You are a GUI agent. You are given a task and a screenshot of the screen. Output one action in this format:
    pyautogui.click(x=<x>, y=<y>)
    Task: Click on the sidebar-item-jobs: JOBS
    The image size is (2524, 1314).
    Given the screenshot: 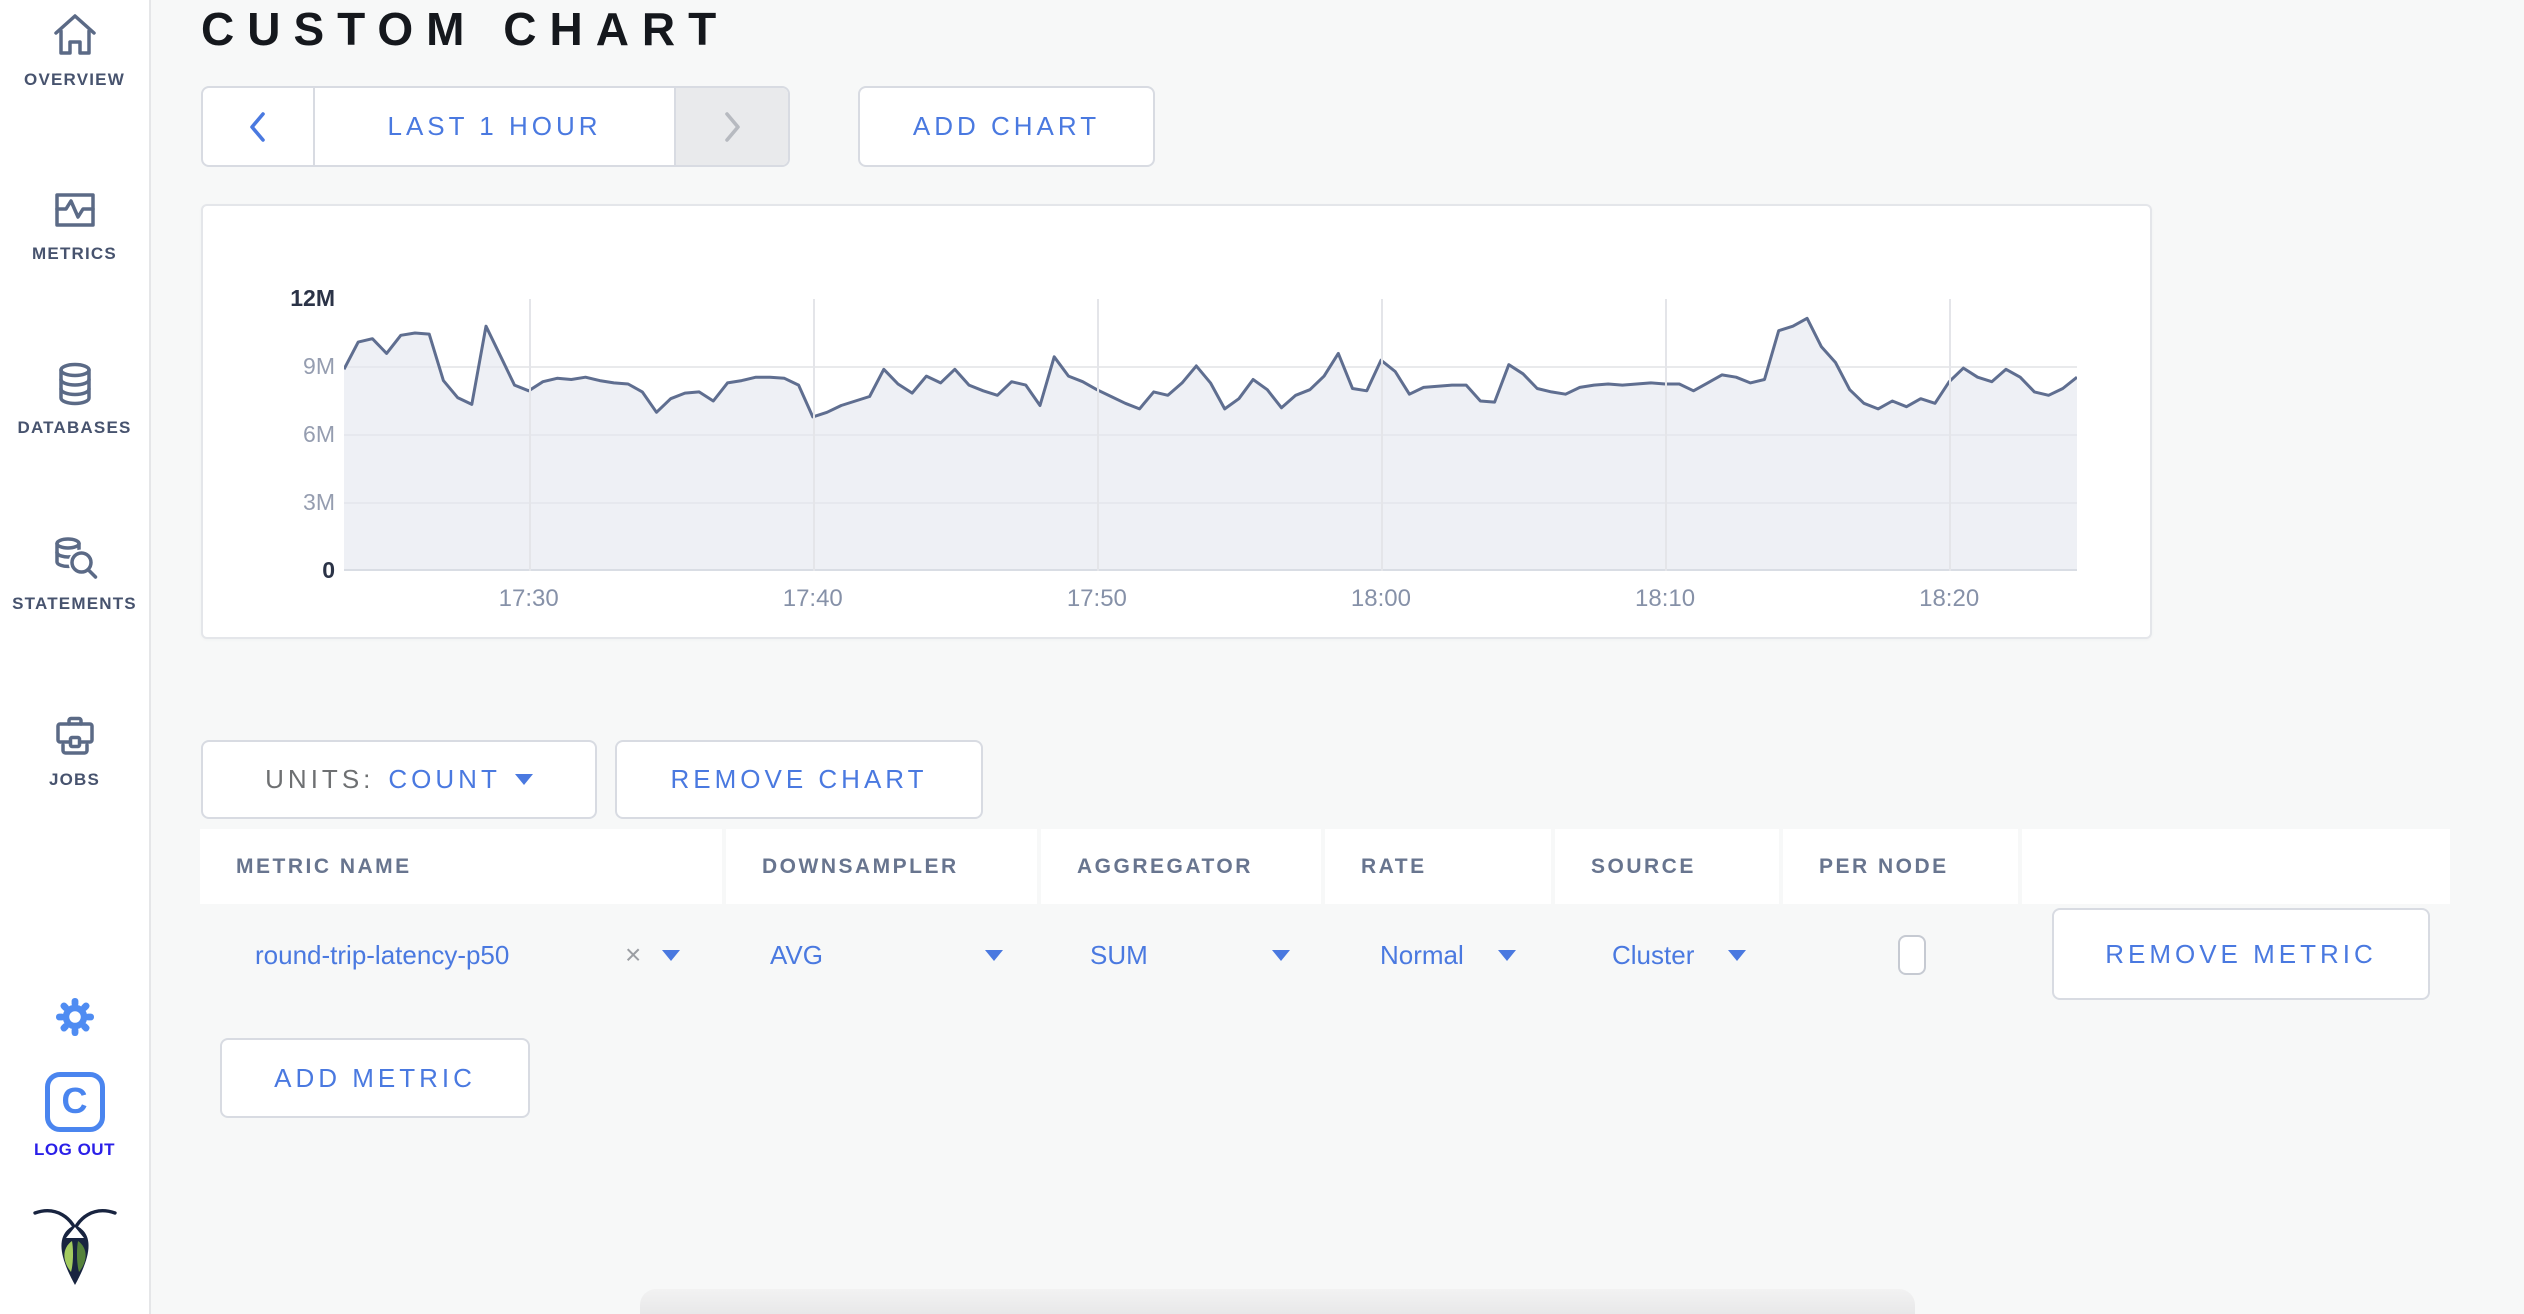 What is the action you would take?
    pyautogui.click(x=74, y=751)
    